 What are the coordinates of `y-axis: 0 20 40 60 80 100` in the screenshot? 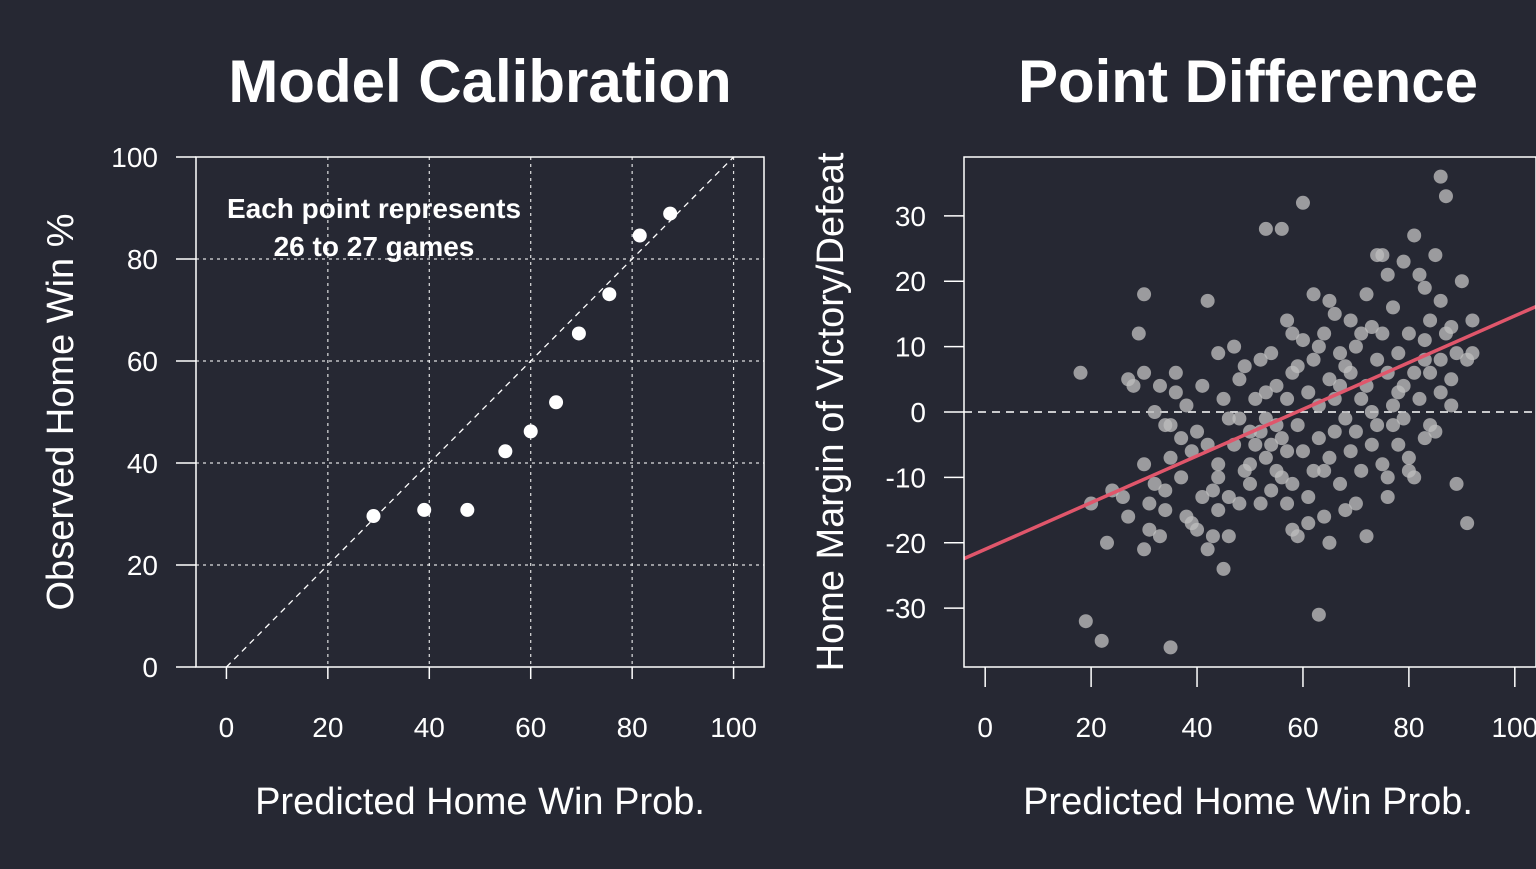 It's located at (153, 412).